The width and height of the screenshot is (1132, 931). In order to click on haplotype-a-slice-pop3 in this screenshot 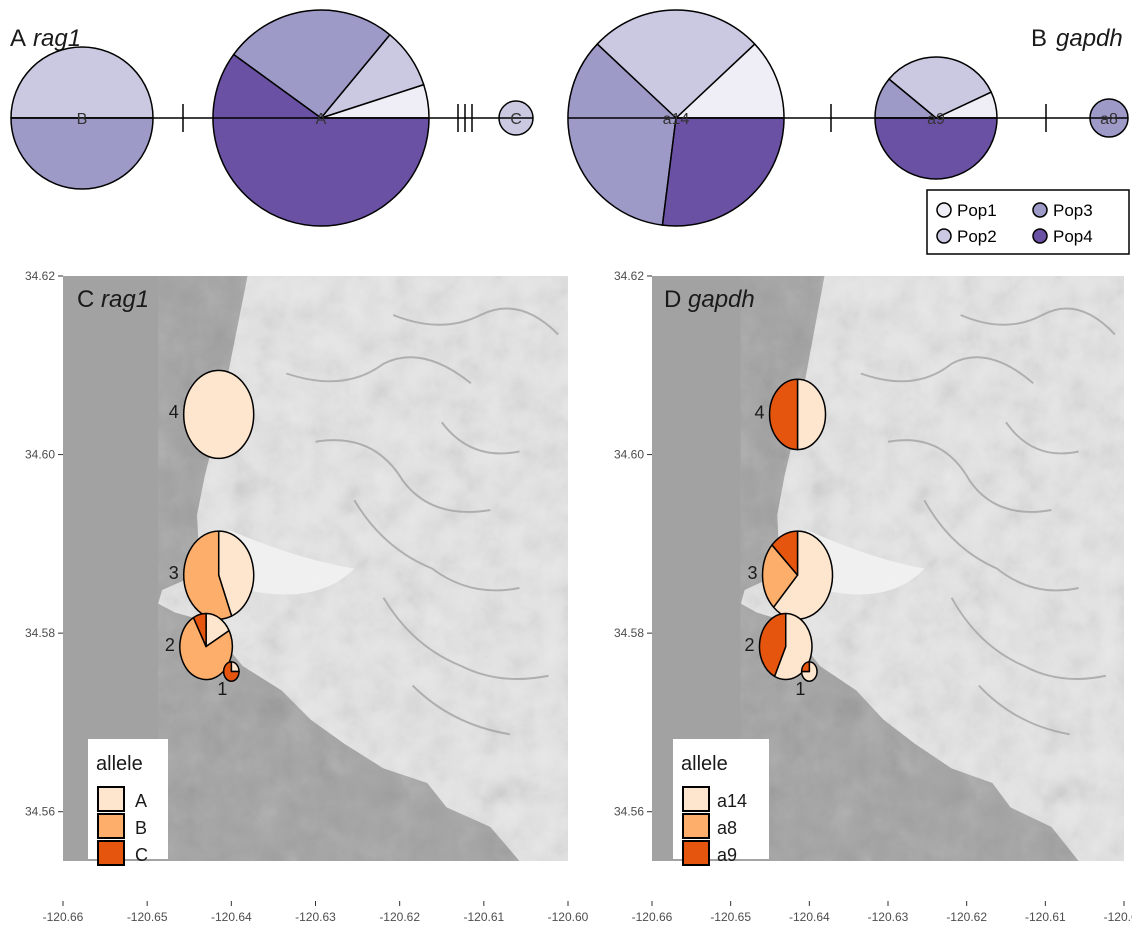, I will do `click(311, 64)`.